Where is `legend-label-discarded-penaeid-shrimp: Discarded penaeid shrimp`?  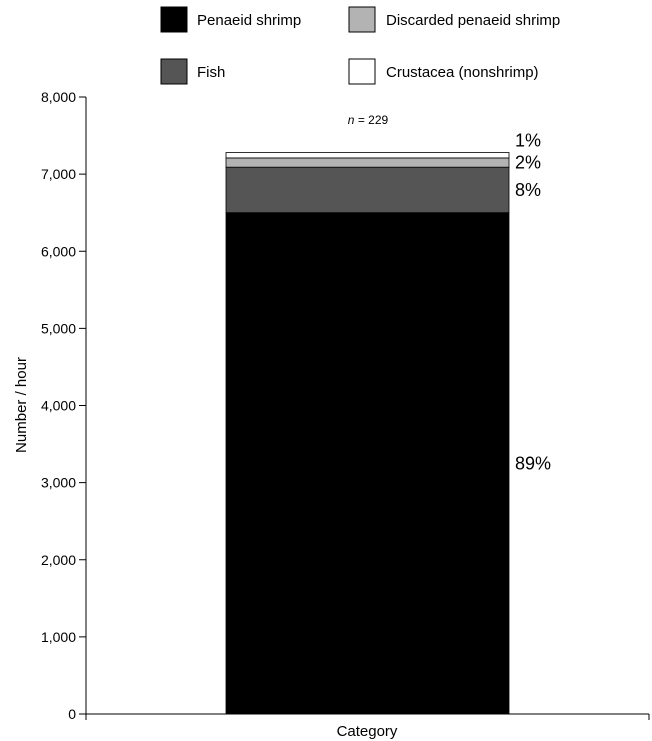
legend-label-discarded-penaeid-shrimp: Discarded penaeid shrimp is located at coordinates (473, 20).